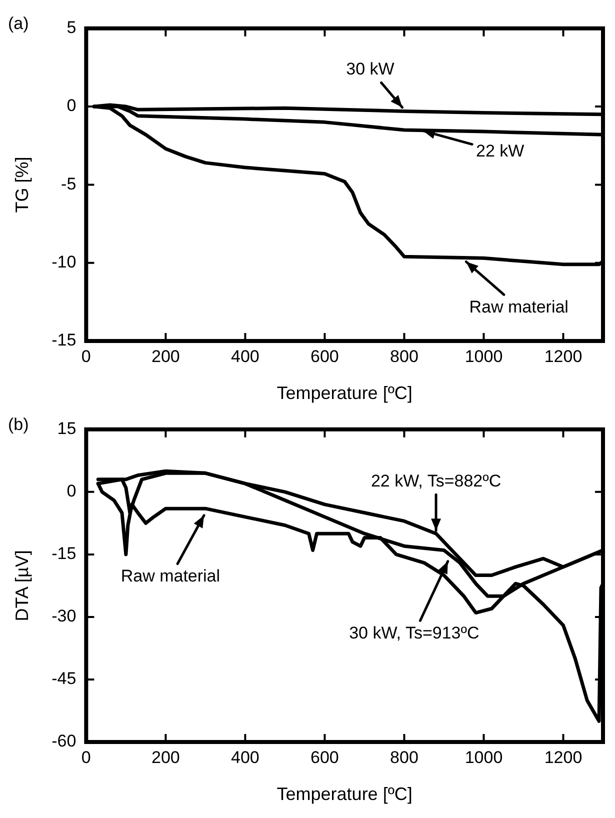 Image resolution: width=615 pixels, height=818 pixels. I want to click on y-tick-label: 15, so click(66, 428).